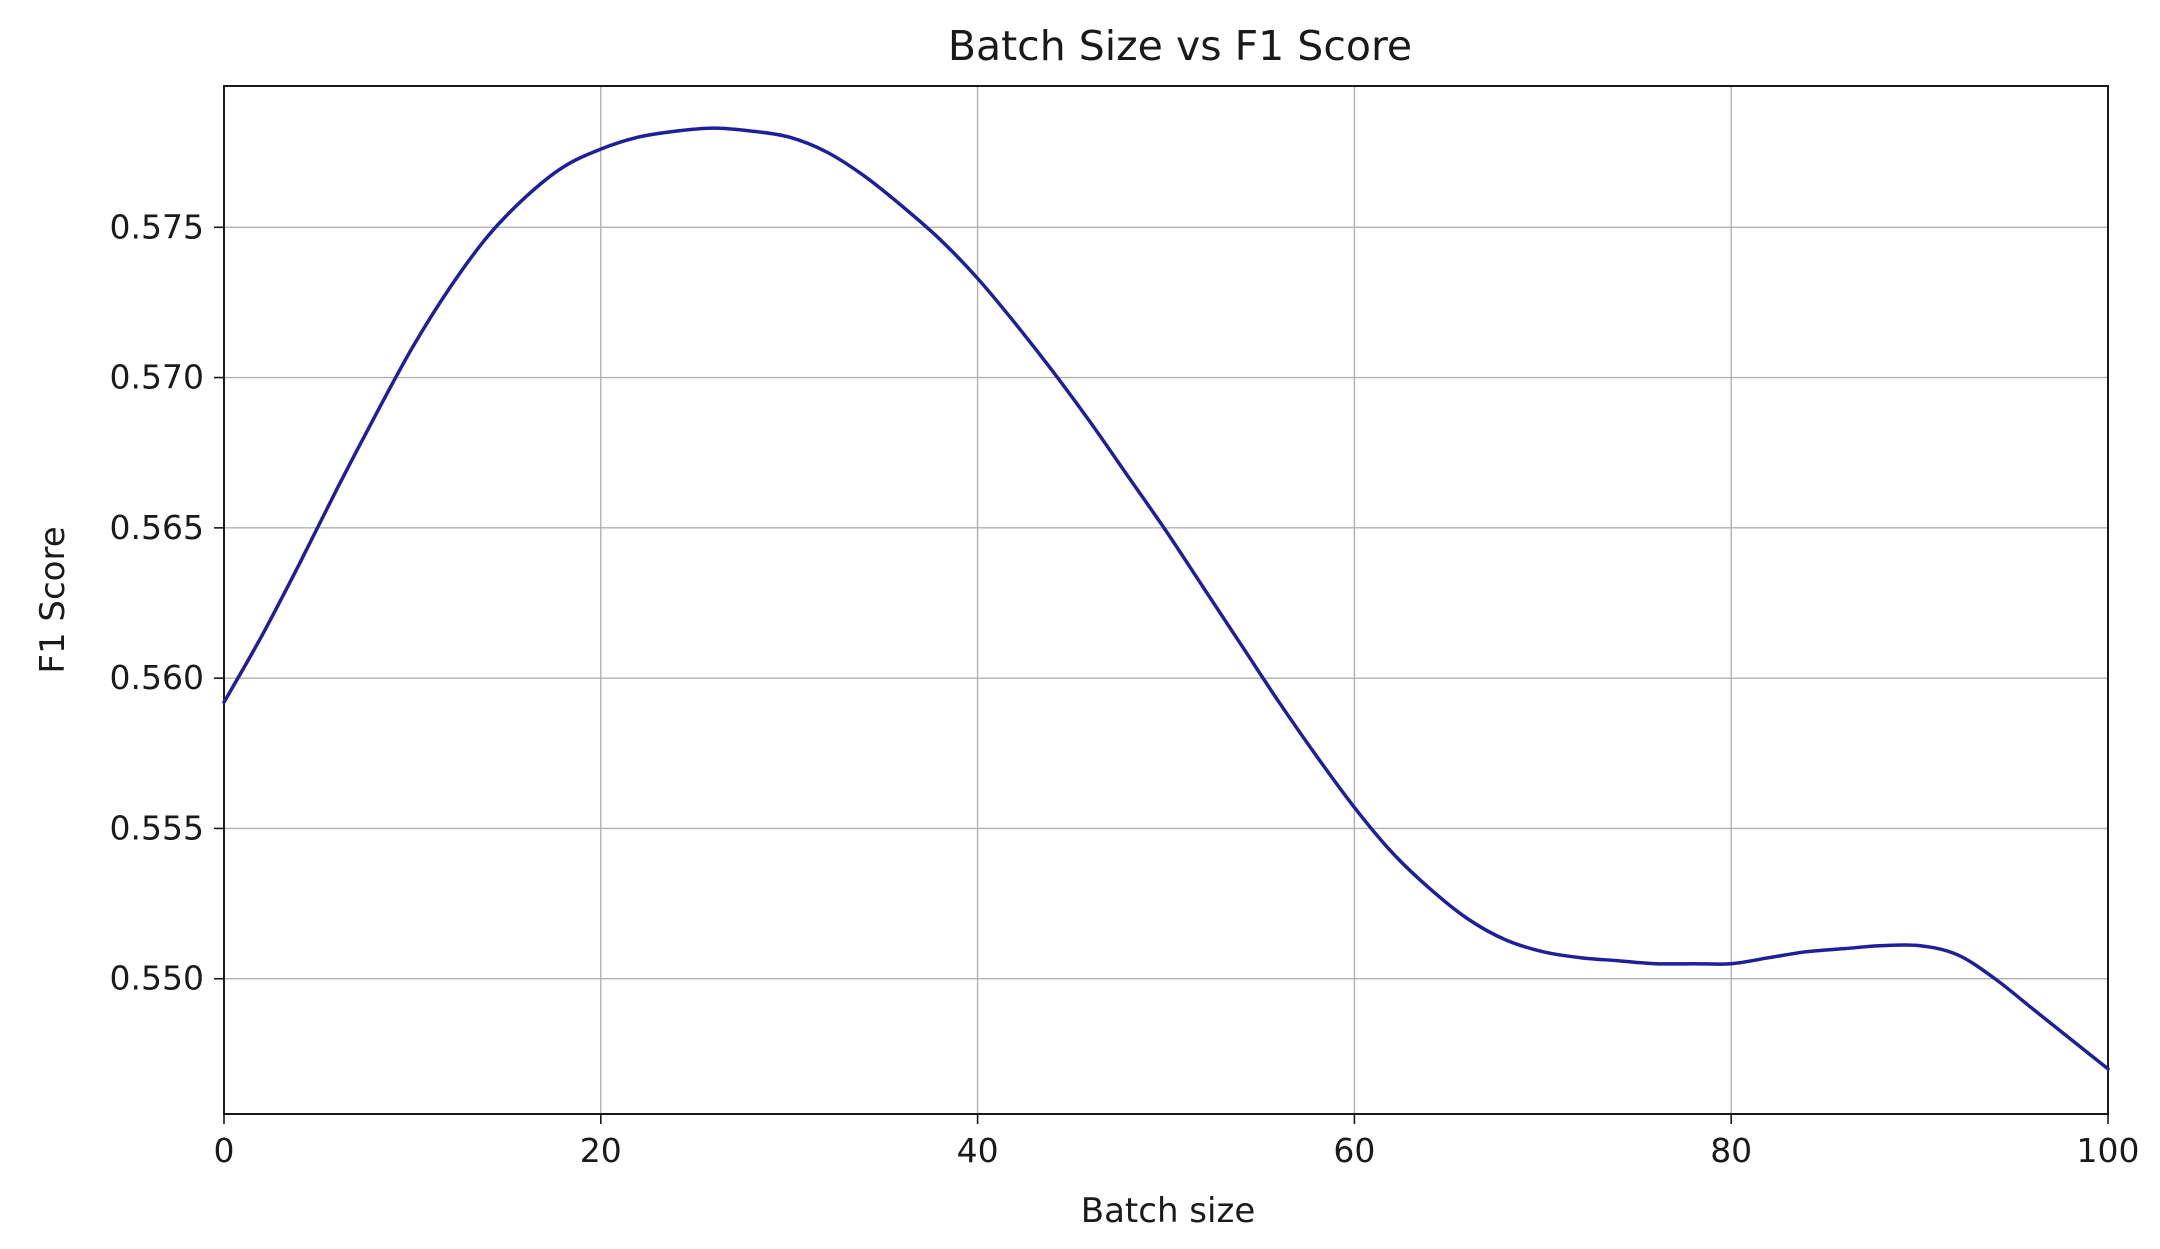  What do you see at coordinates (157, 827) in the screenshot?
I see `y-tick-label: 0.555` at bounding box center [157, 827].